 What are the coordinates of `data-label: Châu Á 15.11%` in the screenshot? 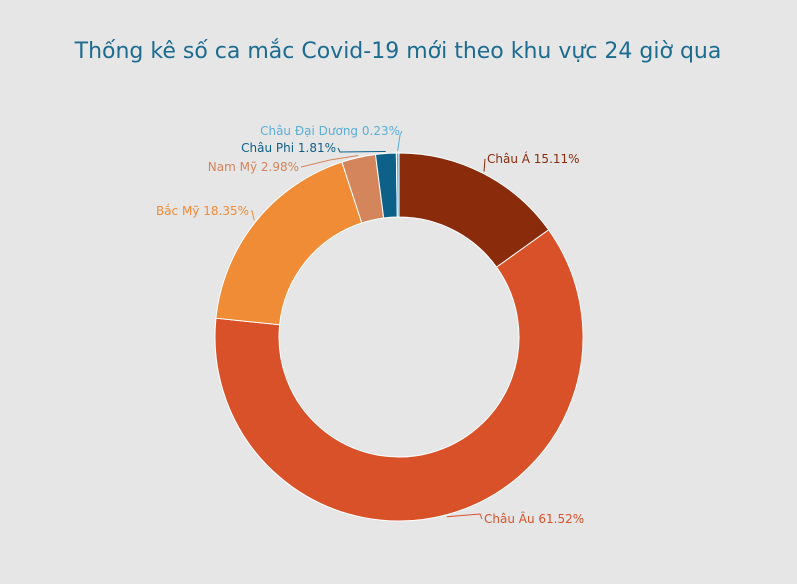 It's located at (533, 158).